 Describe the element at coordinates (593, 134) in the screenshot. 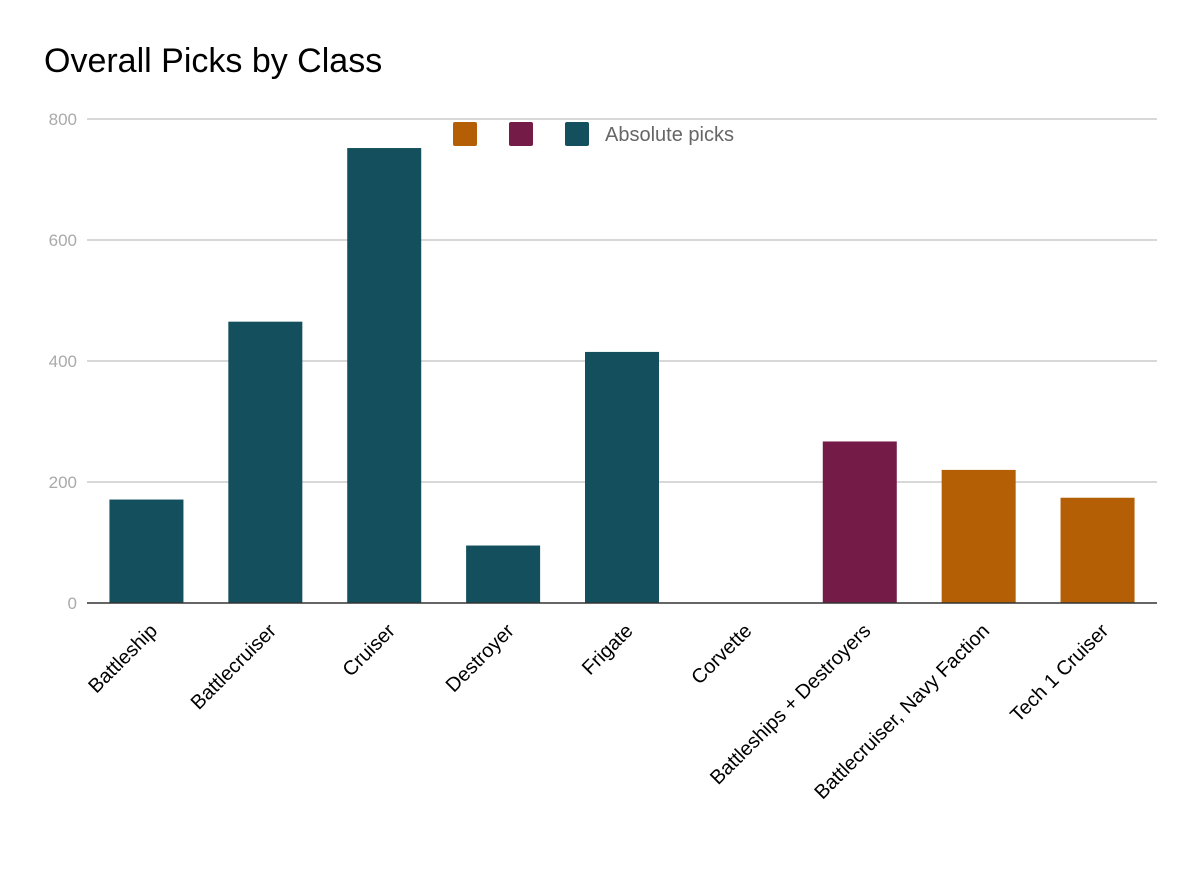

I see `legend: Absolute picks` at that location.